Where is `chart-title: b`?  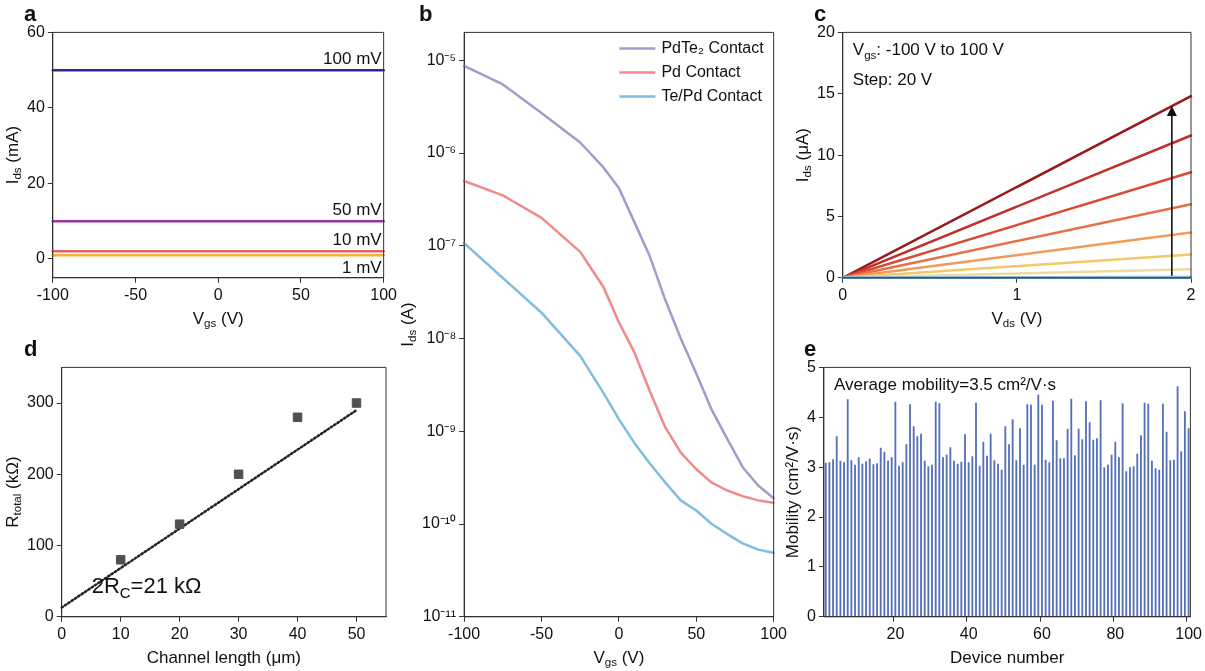 chart-title: b is located at coordinates (426, 14).